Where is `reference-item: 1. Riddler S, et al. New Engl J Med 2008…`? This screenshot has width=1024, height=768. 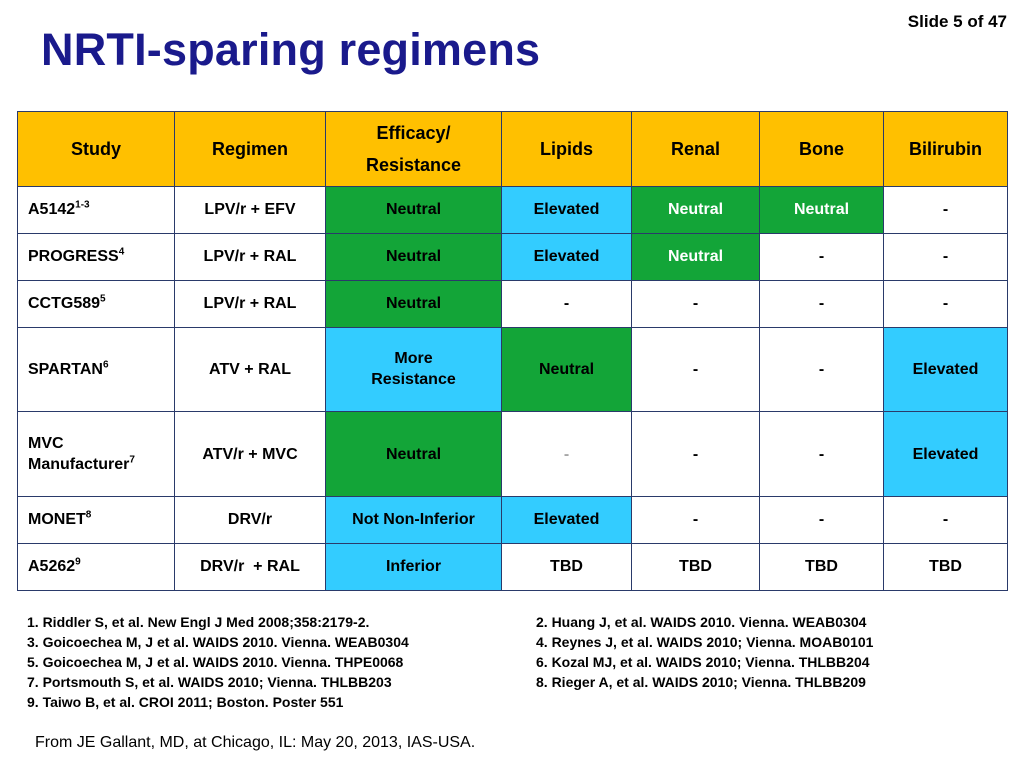
reference-item: 1. Riddler S, et al. New Engl J Med 2008… is located at coordinates (198, 622).